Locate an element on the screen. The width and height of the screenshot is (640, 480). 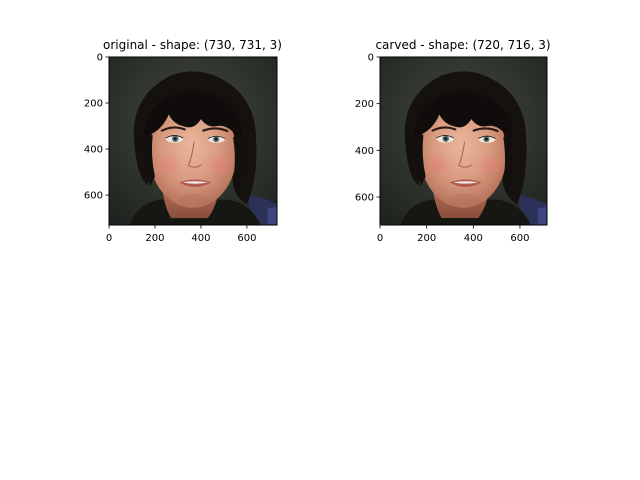
image-carved is located at coordinates (463, 141).